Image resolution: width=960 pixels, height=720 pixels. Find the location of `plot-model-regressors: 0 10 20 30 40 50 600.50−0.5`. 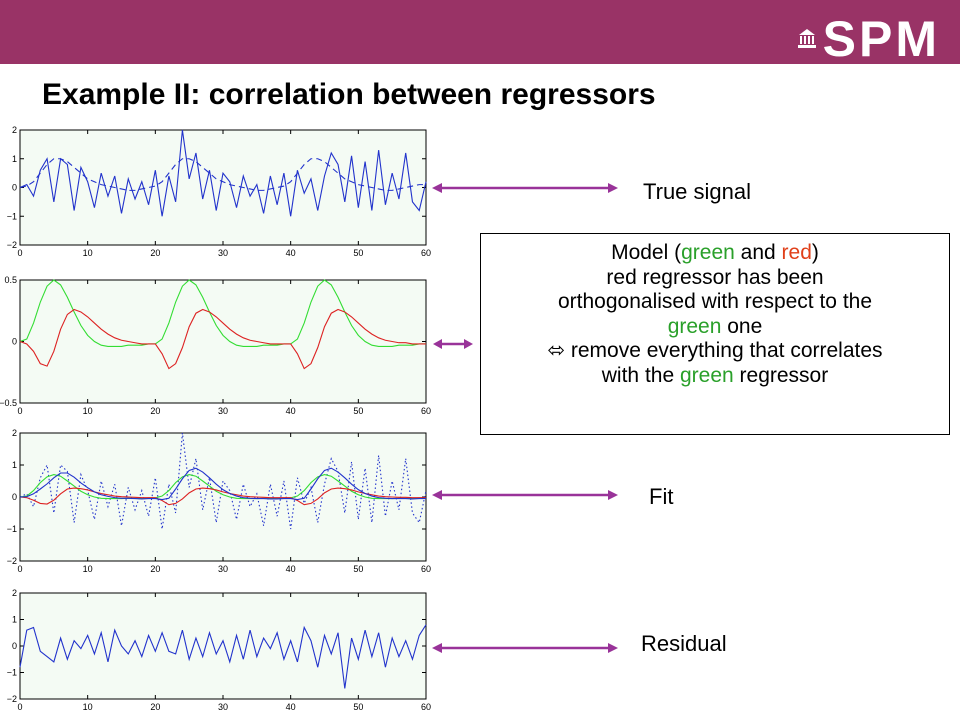

plot-model-regressors: 0 10 20 30 40 50 600.50−0.5 is located at coordinates (215, 345).